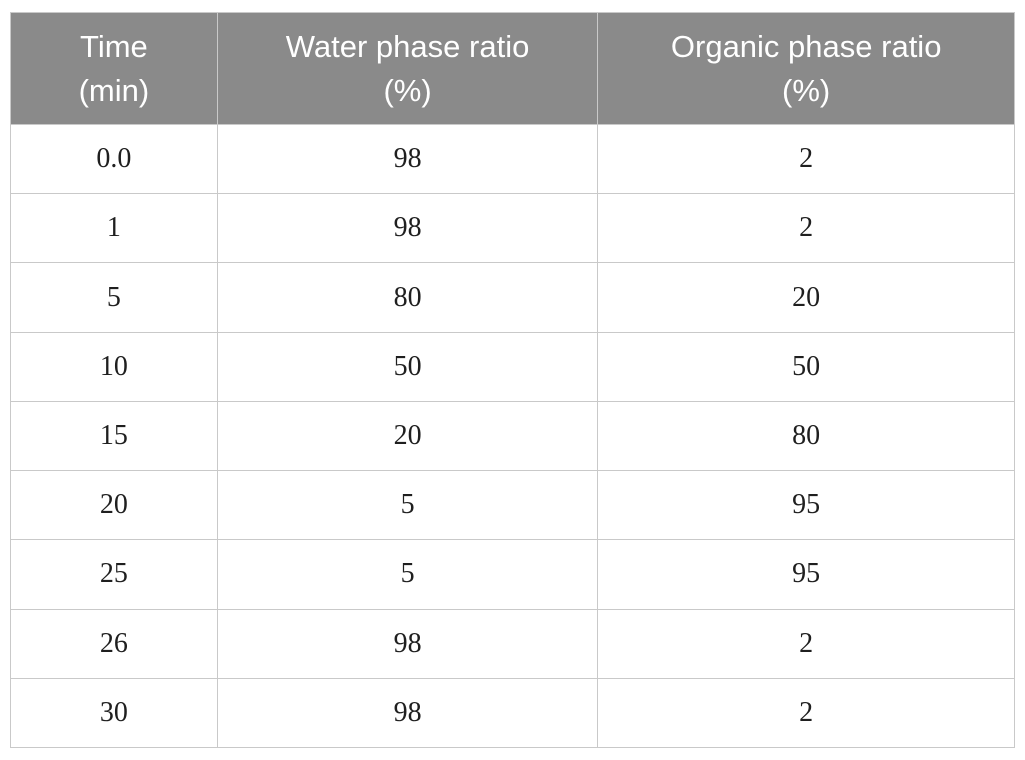 The width and height of the screenshot is (1025, 760). I want to click on table-row: 1 98 2, so click(512, 228).